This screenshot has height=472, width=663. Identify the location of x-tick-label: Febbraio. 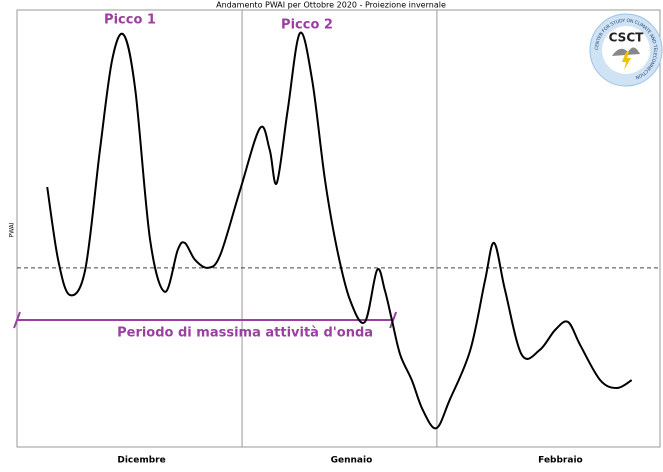
(560, 461).